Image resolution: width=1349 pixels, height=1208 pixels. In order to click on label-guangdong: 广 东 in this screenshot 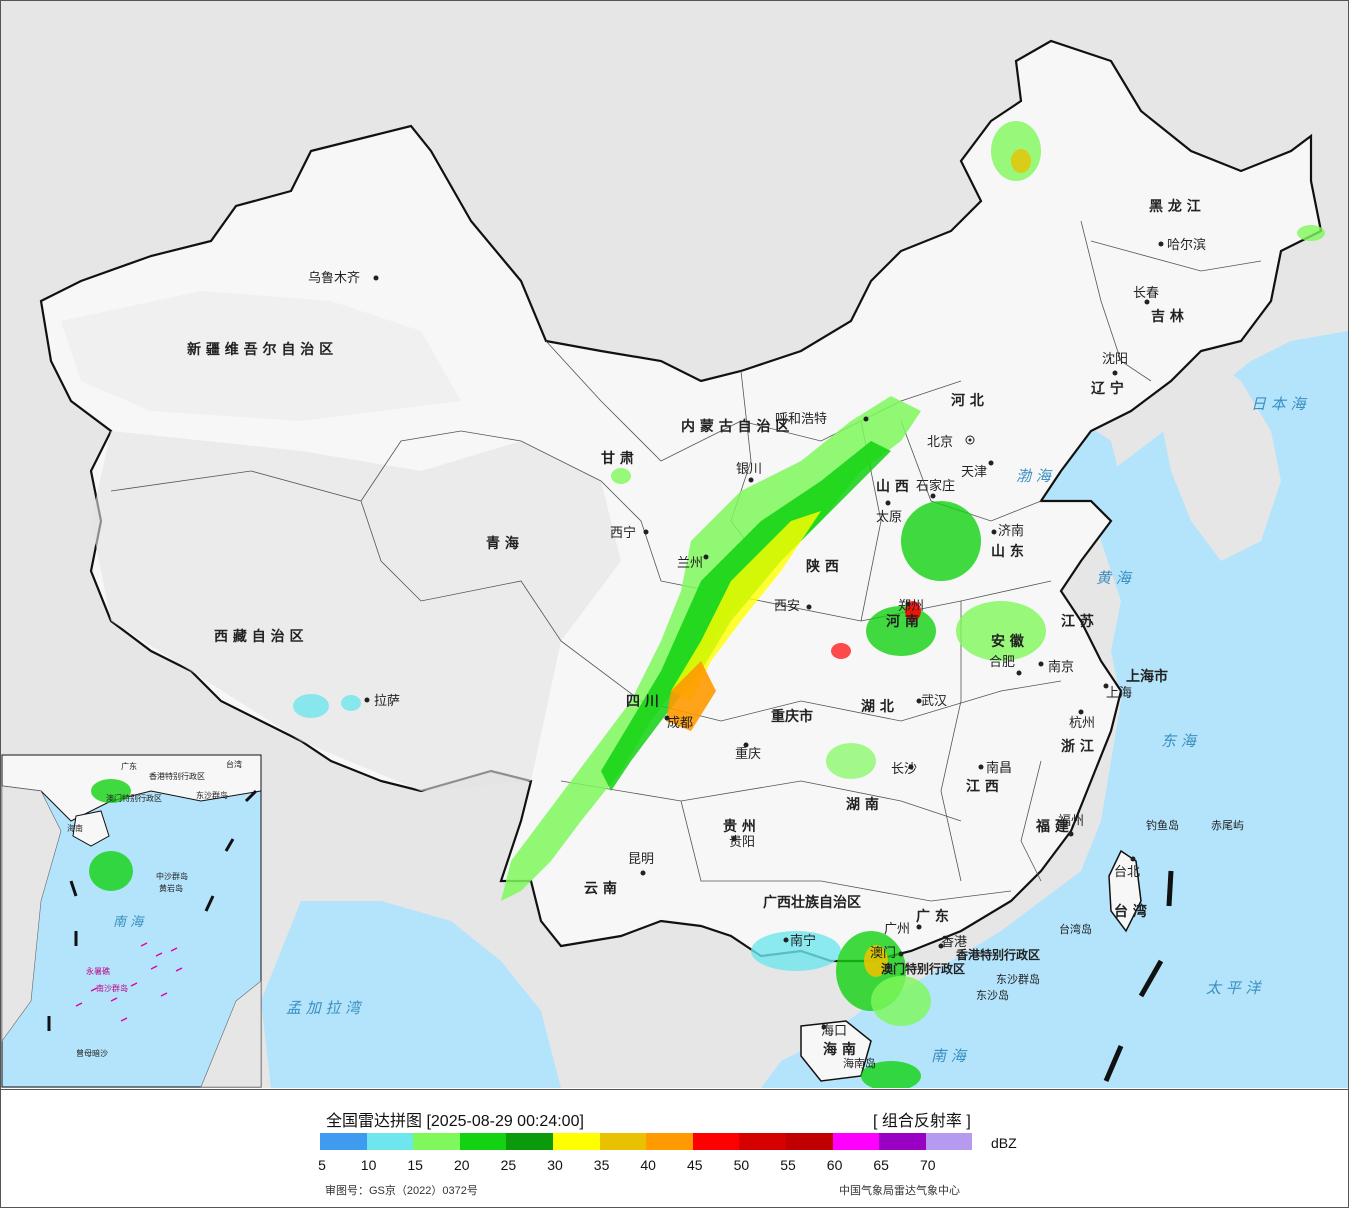, I will do `click(932, 916)`.